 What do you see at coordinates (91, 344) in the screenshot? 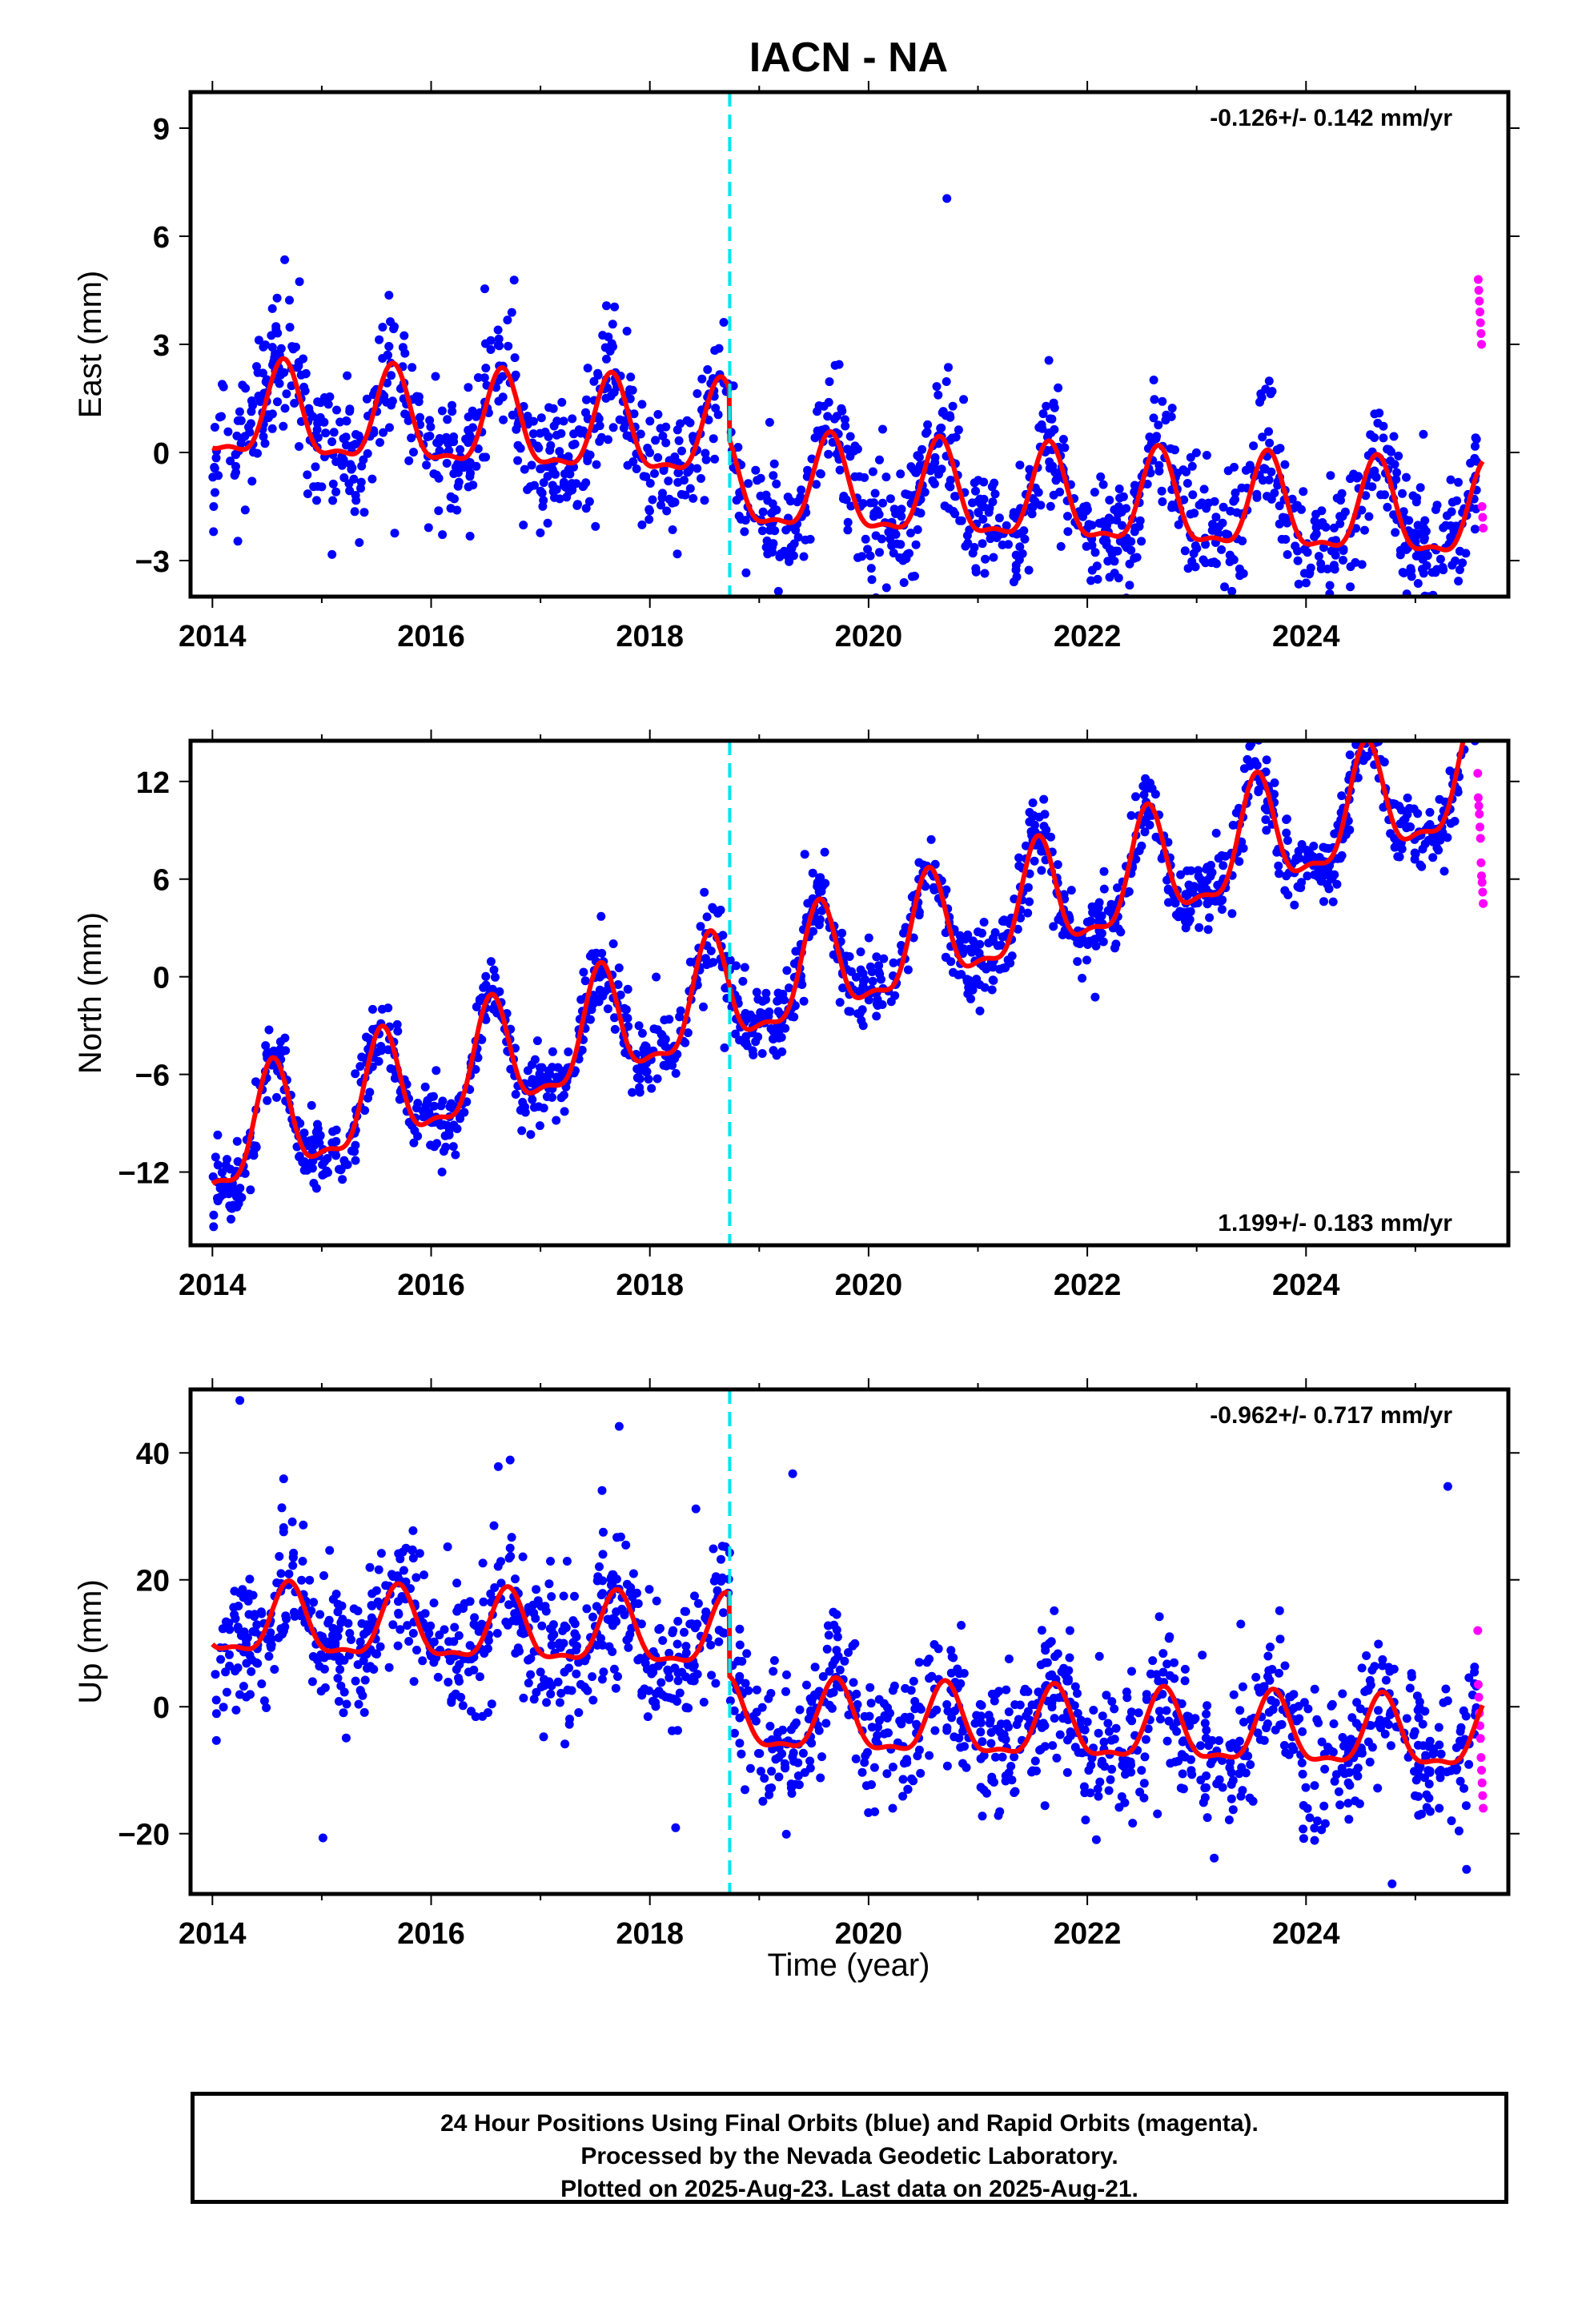
I see `y-axis-label: East (mm)` at bounding box center [91, 344].